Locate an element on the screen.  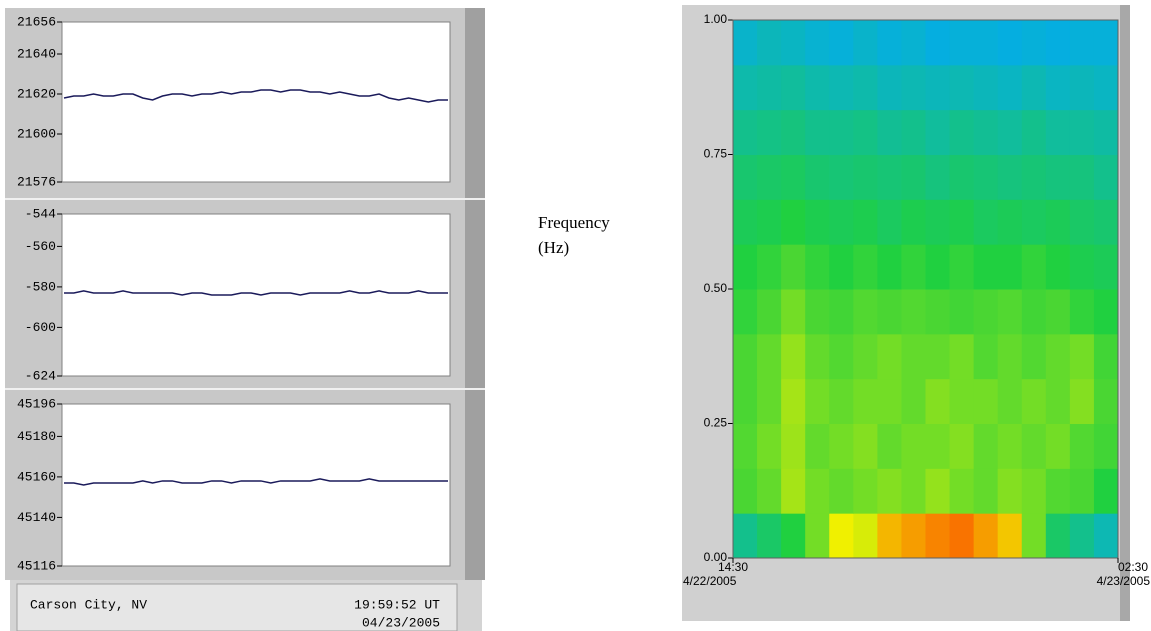
y-tick-label: 21620 is located at coordinates (36, 93).